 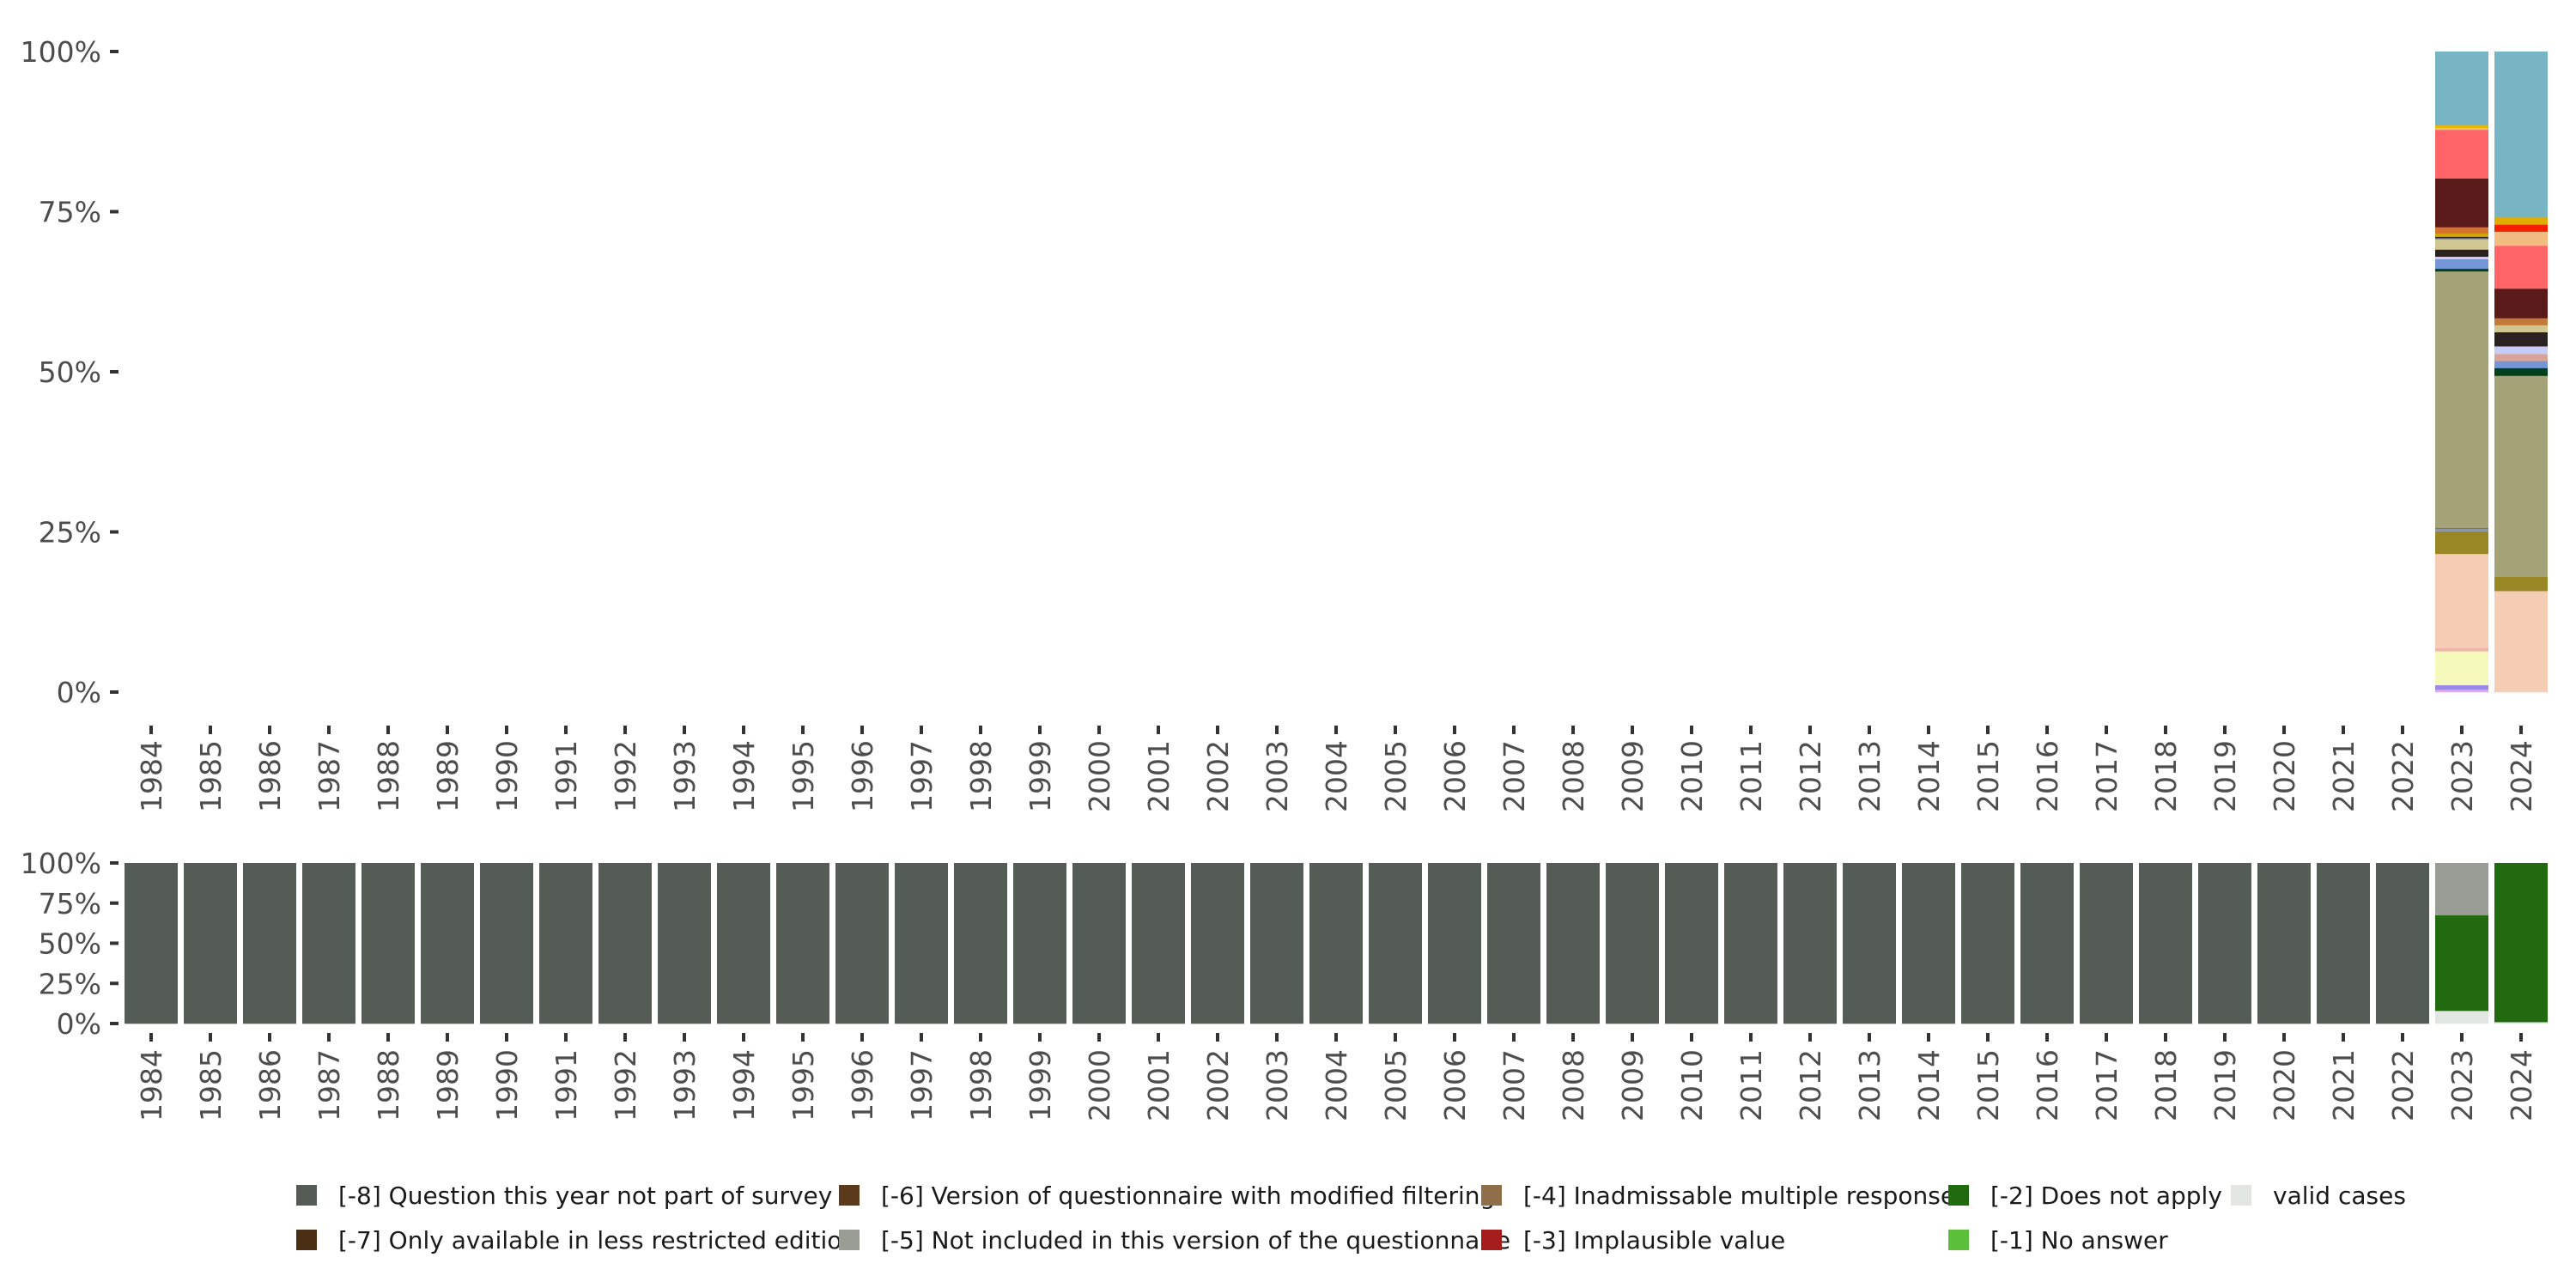 I want to click on x-tick-label: 2006, so click(x=1455, y=776).